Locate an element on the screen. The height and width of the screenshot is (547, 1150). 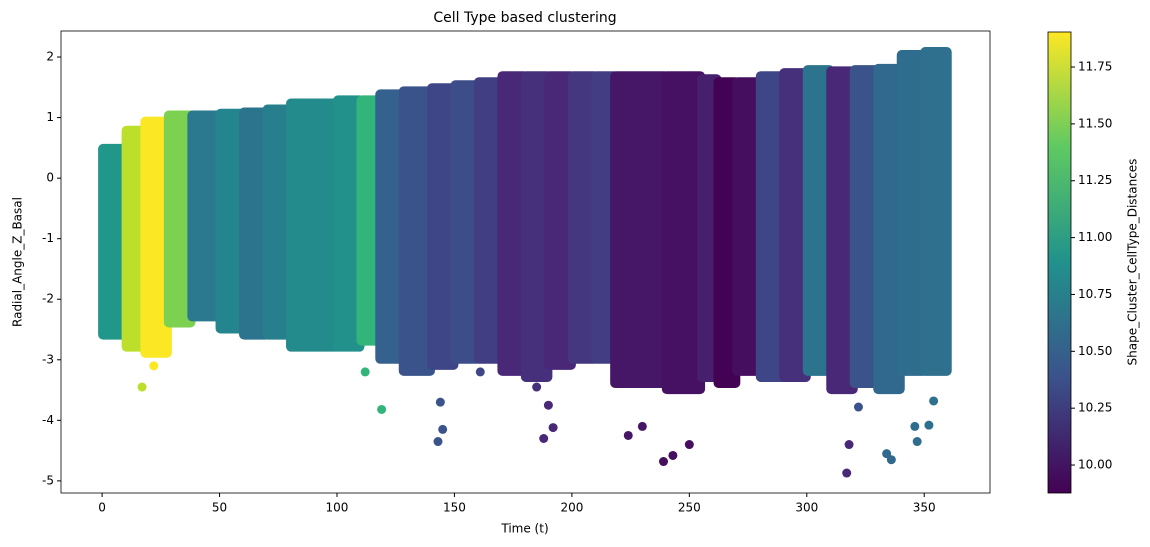
x-tick-label: 0 is located at coordinates (102, 508).